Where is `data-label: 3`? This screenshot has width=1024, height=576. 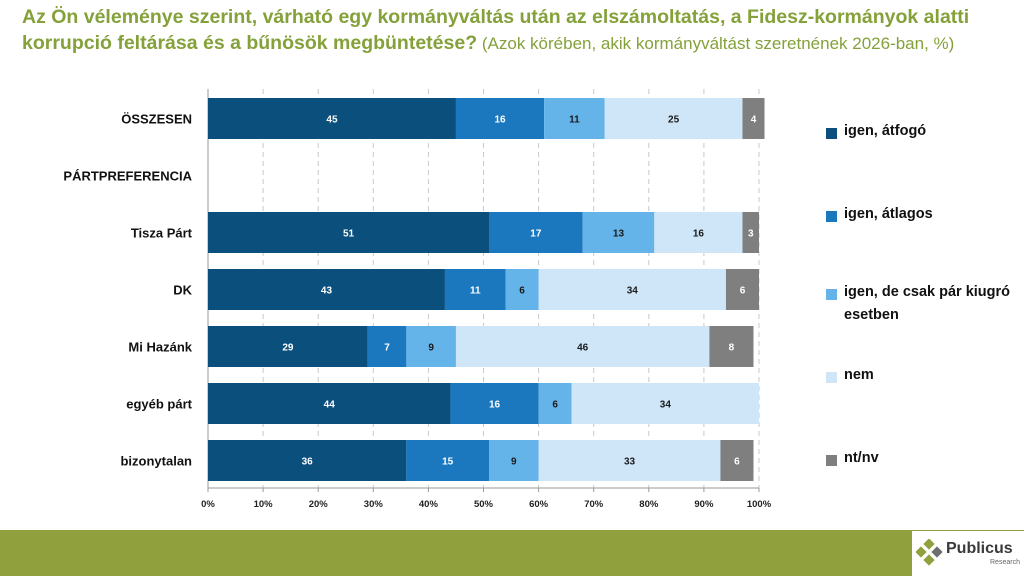
data-label: 3 is located at coordinates (751, 234).